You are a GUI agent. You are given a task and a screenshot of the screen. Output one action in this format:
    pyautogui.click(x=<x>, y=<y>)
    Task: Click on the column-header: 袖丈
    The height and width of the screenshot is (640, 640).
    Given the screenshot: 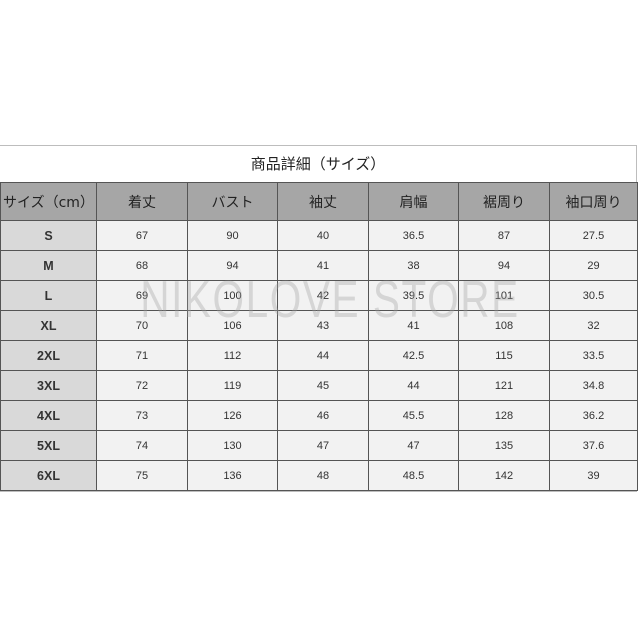 What is the action you would take?
    pyautogui.click(x=323, y=201)
    